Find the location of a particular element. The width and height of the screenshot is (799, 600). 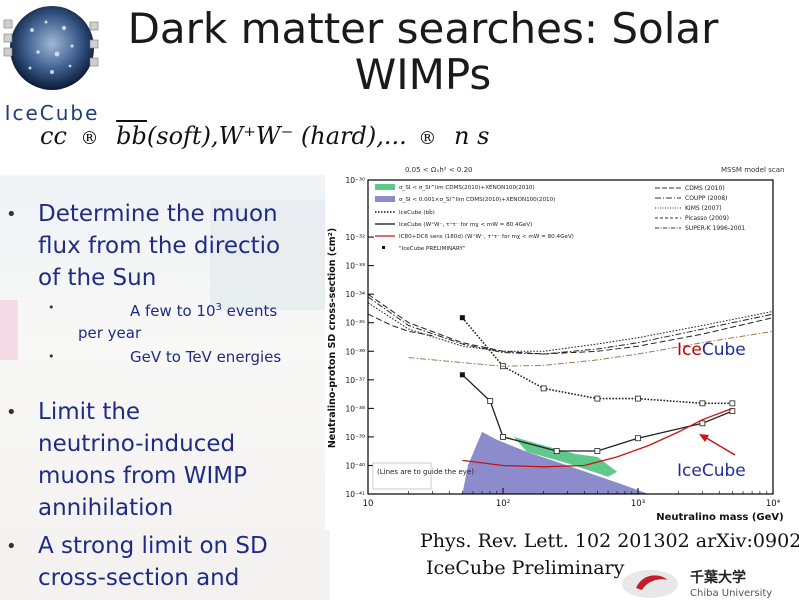

slide-title: Dark matter searches: Solar WIMPs is located at coordinates (423, 52).